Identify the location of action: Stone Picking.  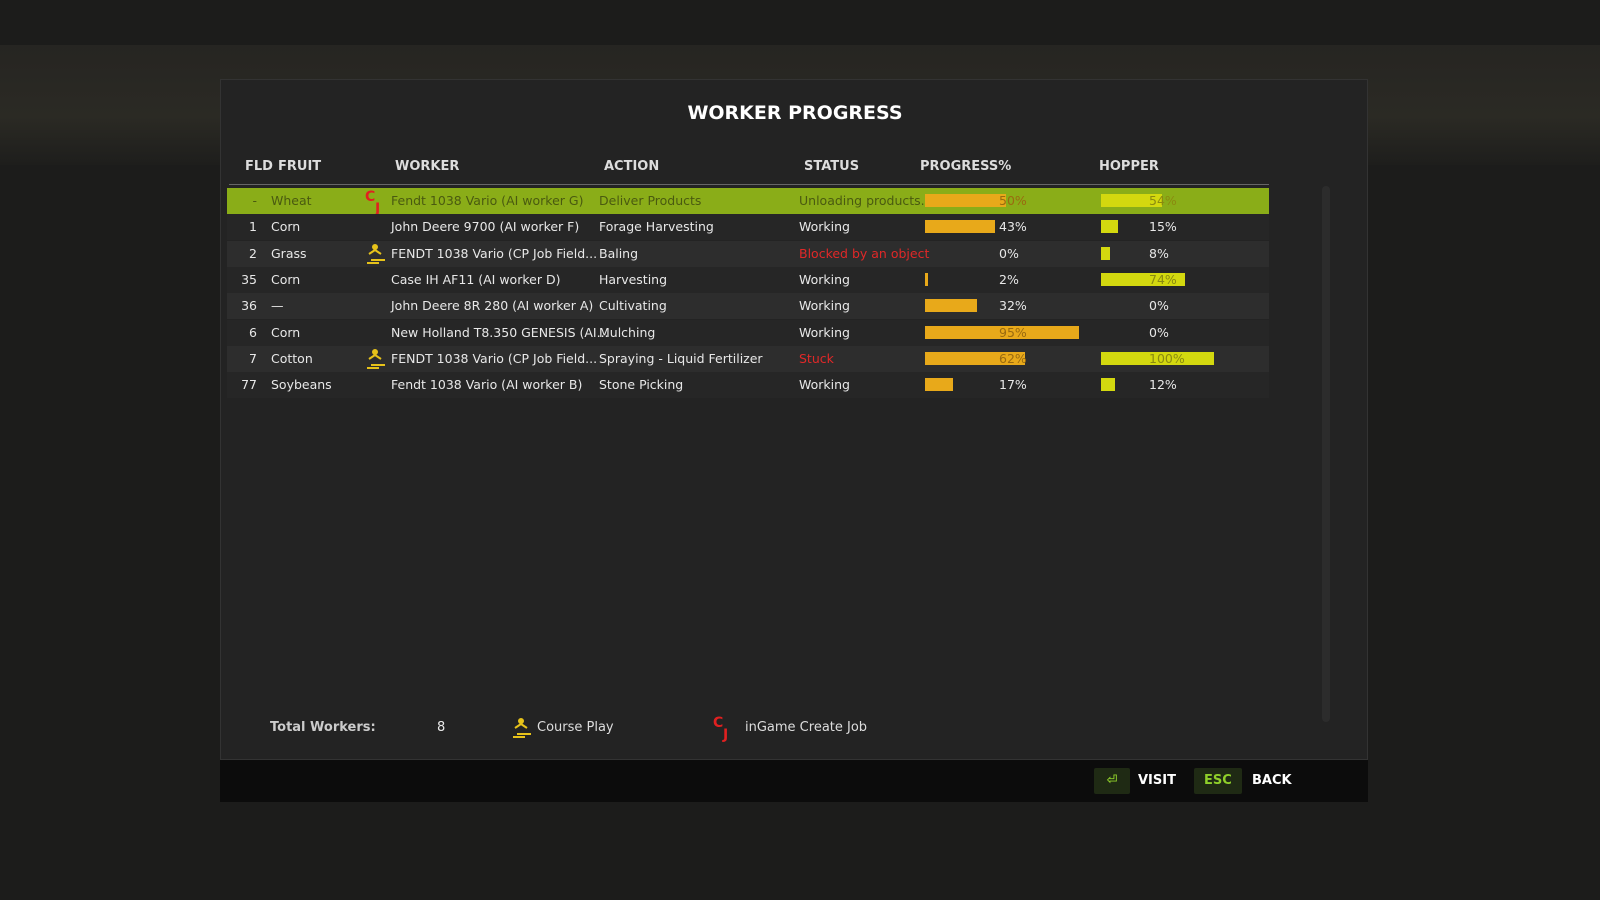
(641, 385).